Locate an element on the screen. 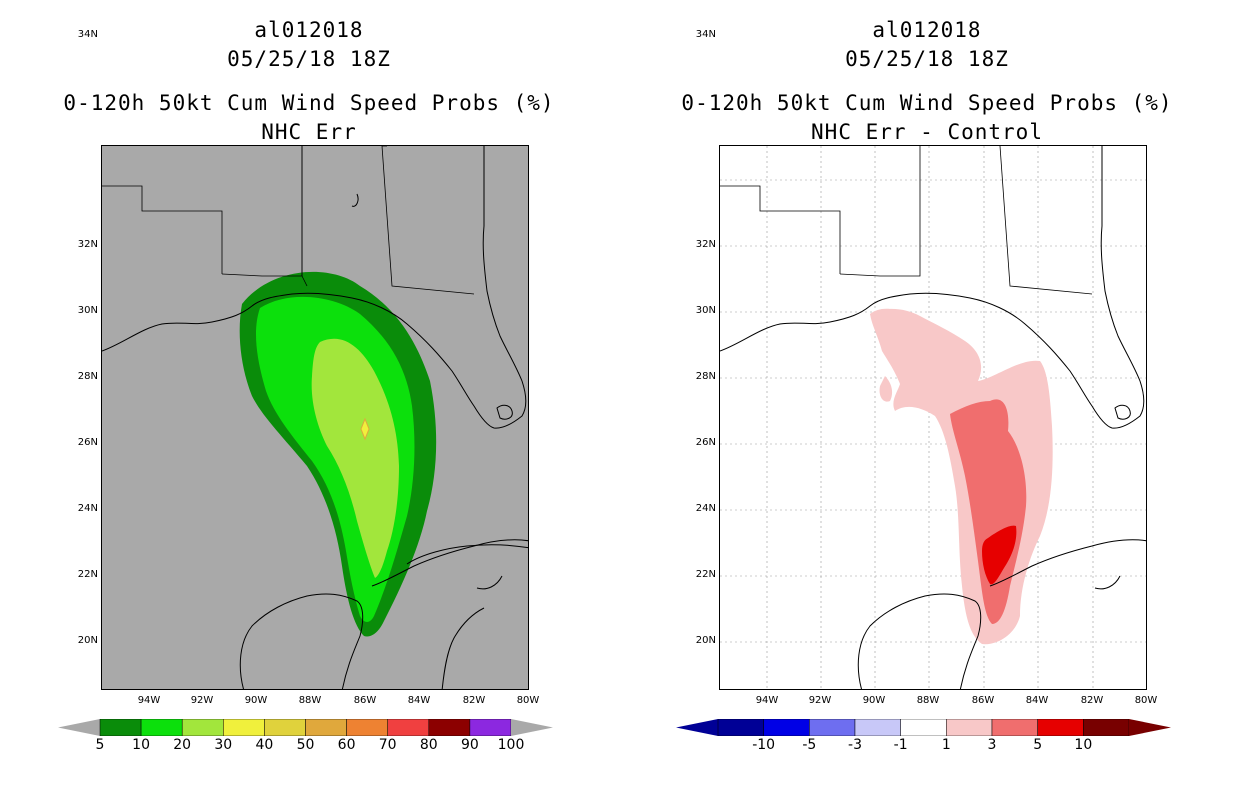  colorbar-label: 3 is located at coordinates (992, 745).